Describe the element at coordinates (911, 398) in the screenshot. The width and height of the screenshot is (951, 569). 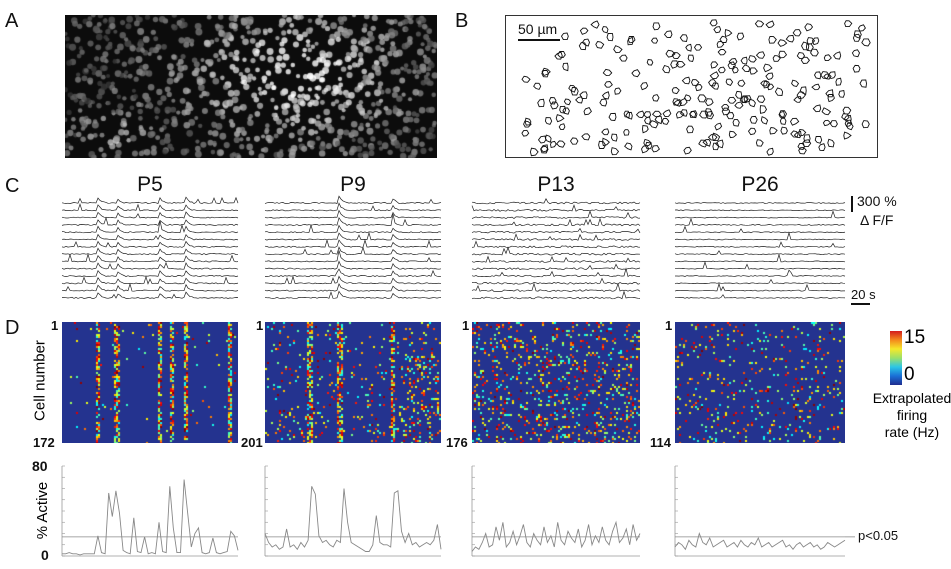
I see `colorbar-label-line: Extrapolated` at that location.